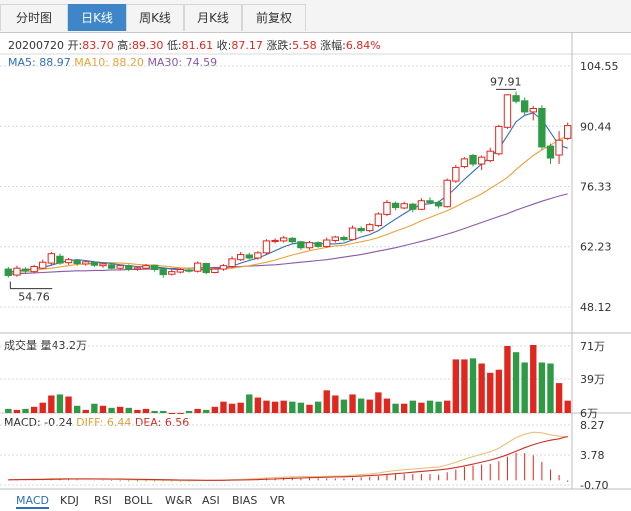 This screenshot has height=511, width=631. What do you see at coordinates (32, 501) in the screenshot?
I see `indicator-tab-macd: MACD` at bounding box center [32, 501].